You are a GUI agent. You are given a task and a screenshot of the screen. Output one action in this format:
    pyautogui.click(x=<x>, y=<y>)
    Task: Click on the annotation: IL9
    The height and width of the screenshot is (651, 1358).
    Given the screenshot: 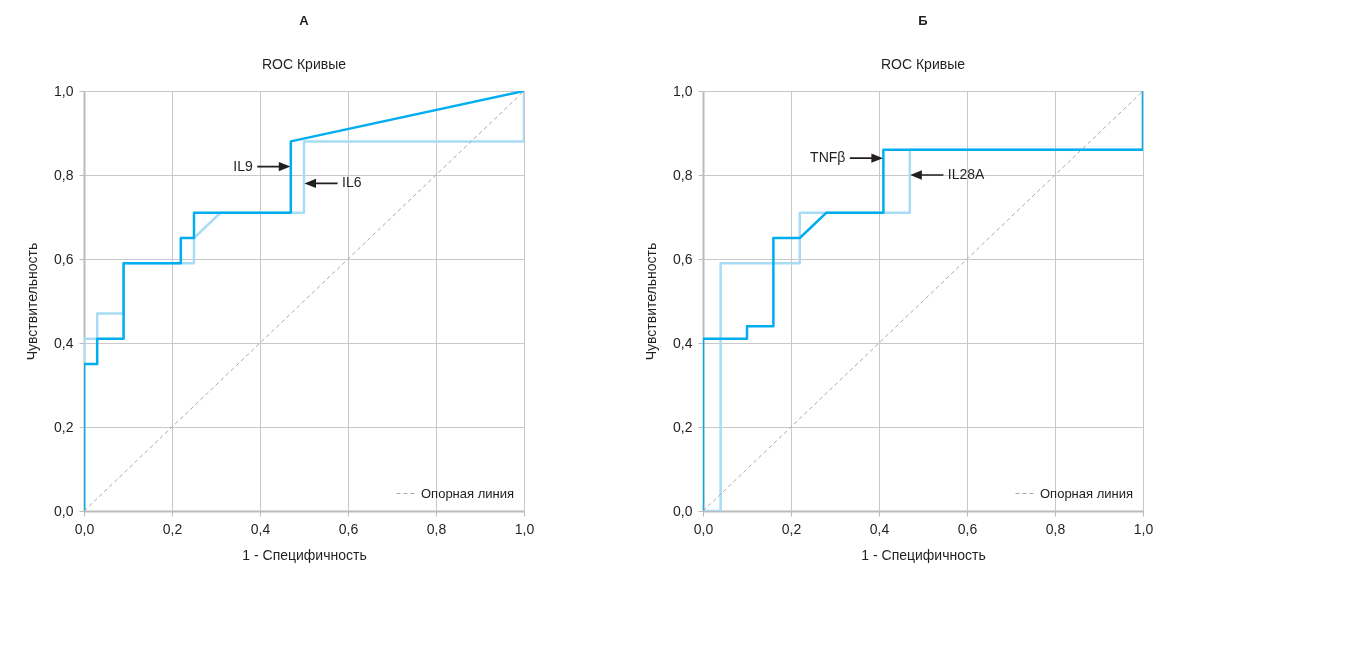 What is the action you would take?
    pyautogui.click(x=243, y=165)
    